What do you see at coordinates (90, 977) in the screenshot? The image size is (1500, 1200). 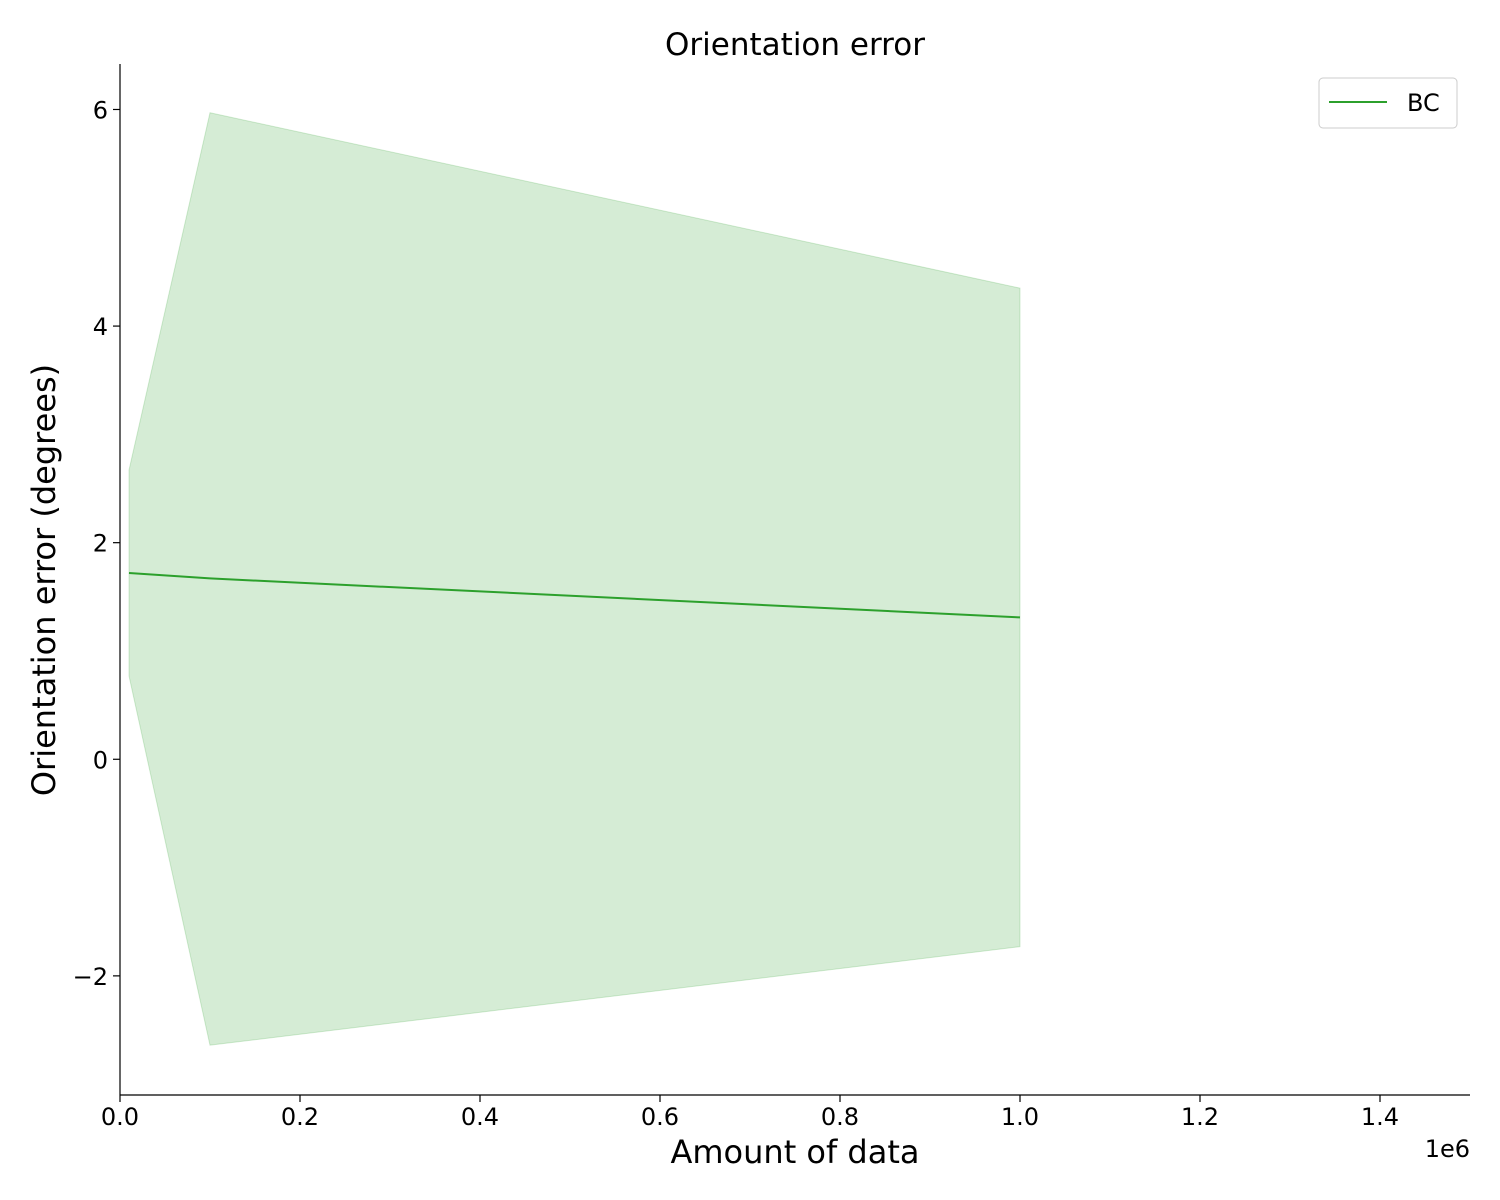 I see `y-tick-label: −2` at bounding box center [90, 977].